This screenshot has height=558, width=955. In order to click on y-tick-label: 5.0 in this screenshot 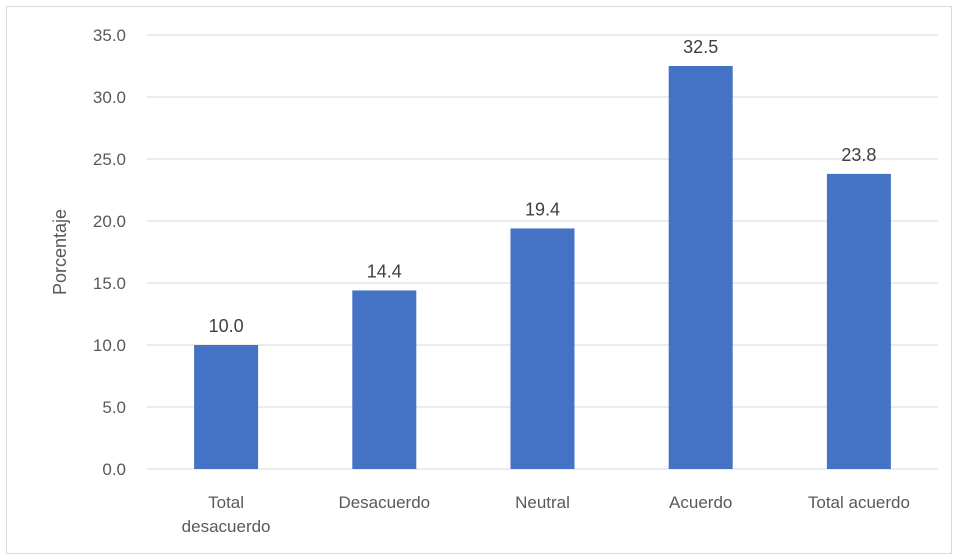, I will do `click(114, 407)`.